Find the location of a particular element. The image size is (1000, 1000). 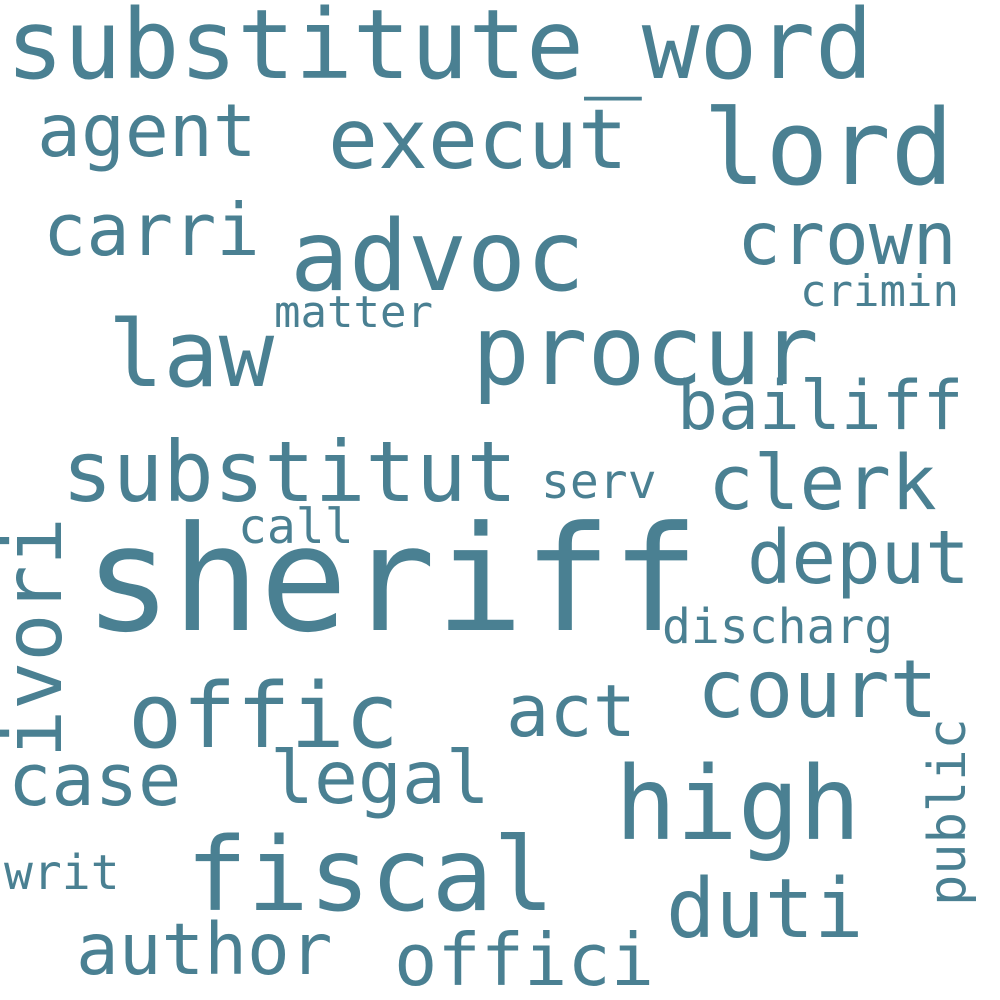

word-procur: procur is located at coordinates (645, 351).